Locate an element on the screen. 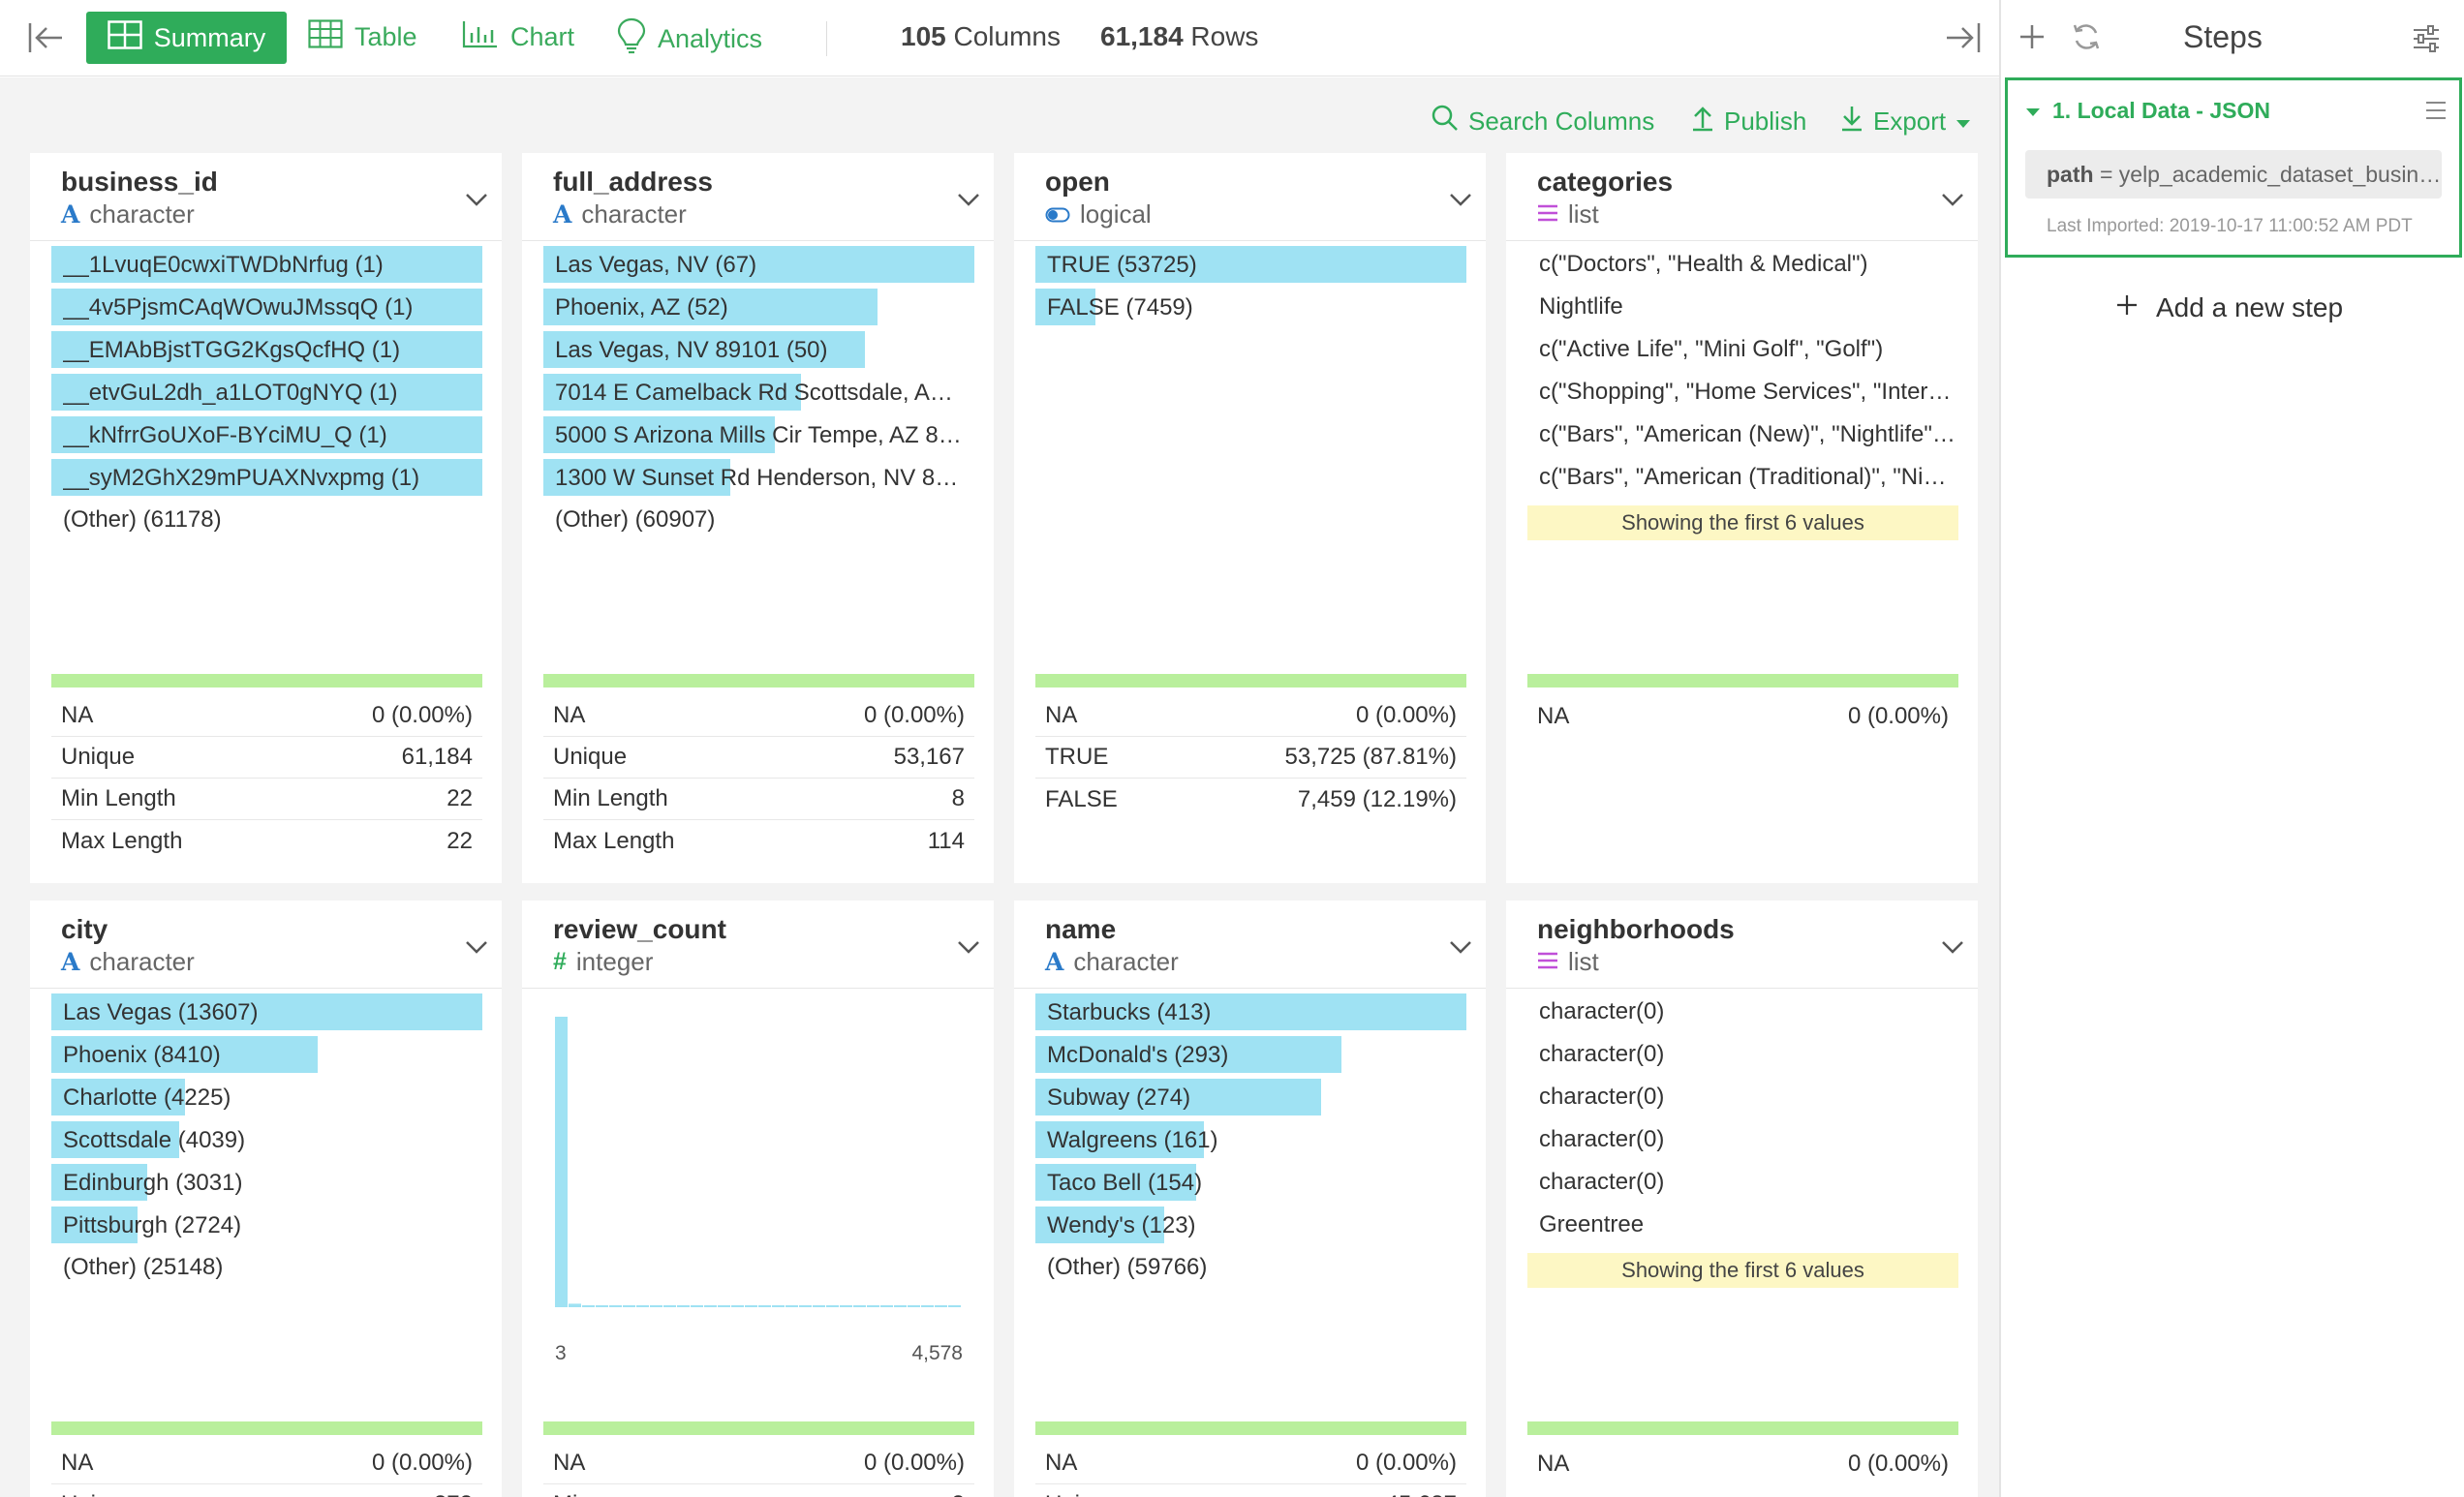 The image size is (2464, 1497). tab-summary: Summary is located at coordinates (186, 38).